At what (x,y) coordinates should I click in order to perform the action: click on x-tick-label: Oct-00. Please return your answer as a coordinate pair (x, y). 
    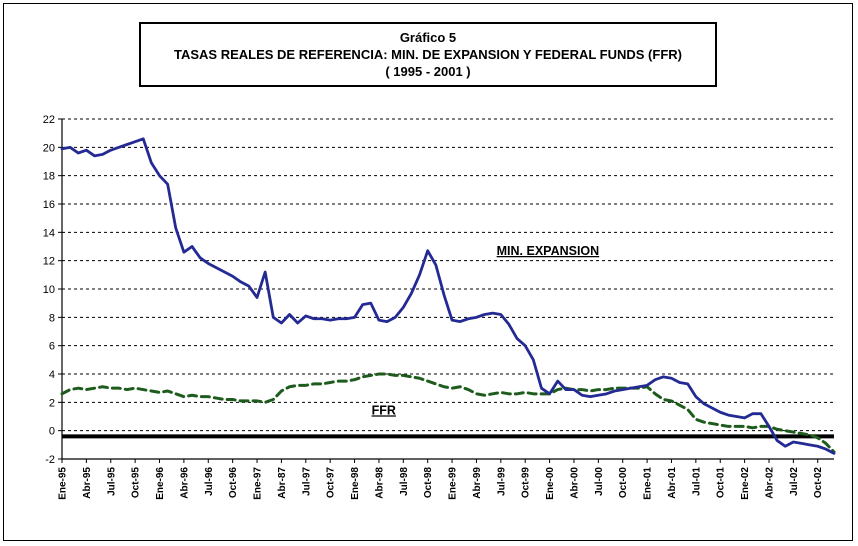
    Looking at the image, I should click on (623, 483).